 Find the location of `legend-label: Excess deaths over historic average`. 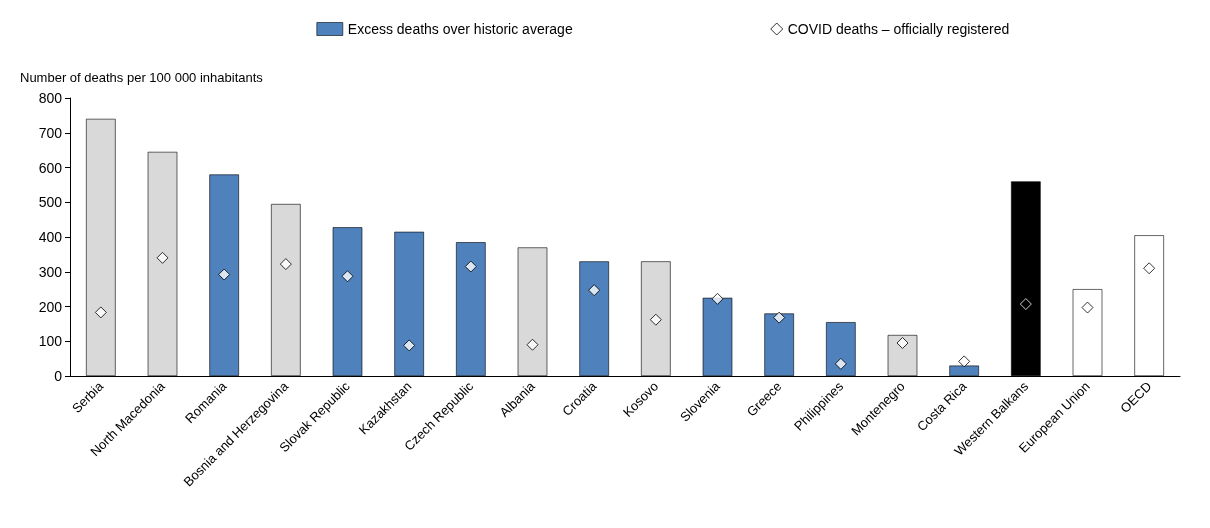

legend-label: Excess deaths over historic average is located at coordinates (460, 29).